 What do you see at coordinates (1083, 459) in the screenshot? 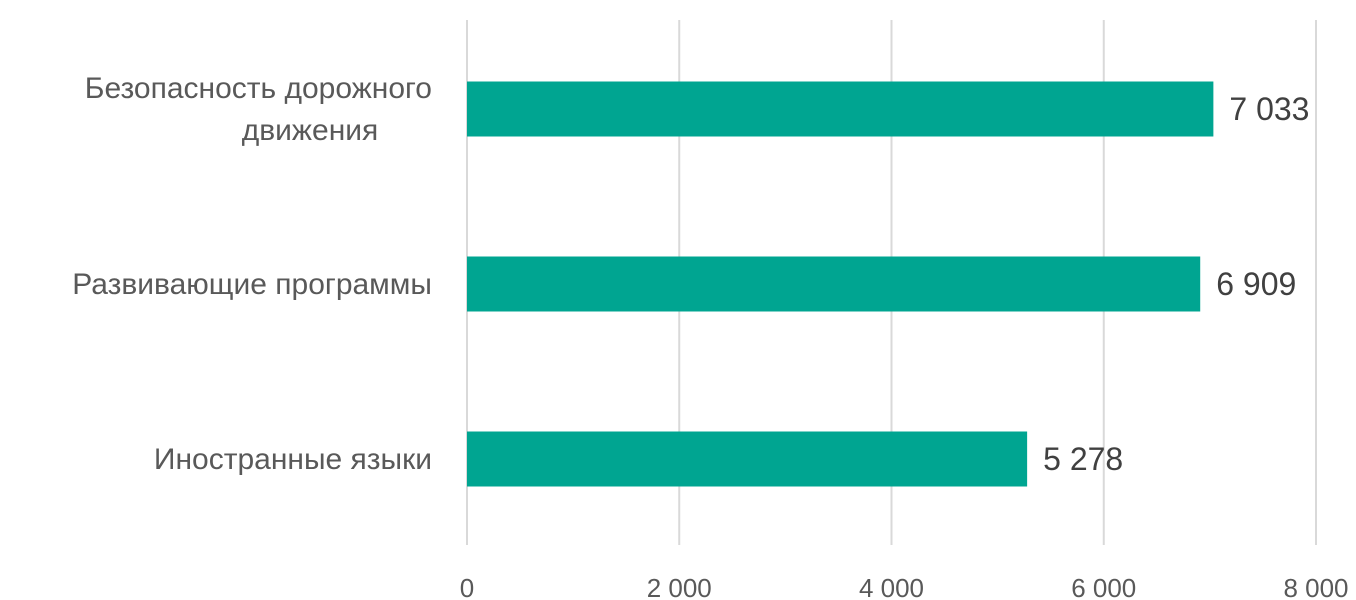
I see `data-label: 5 278` at bounding box center [1083, 459].